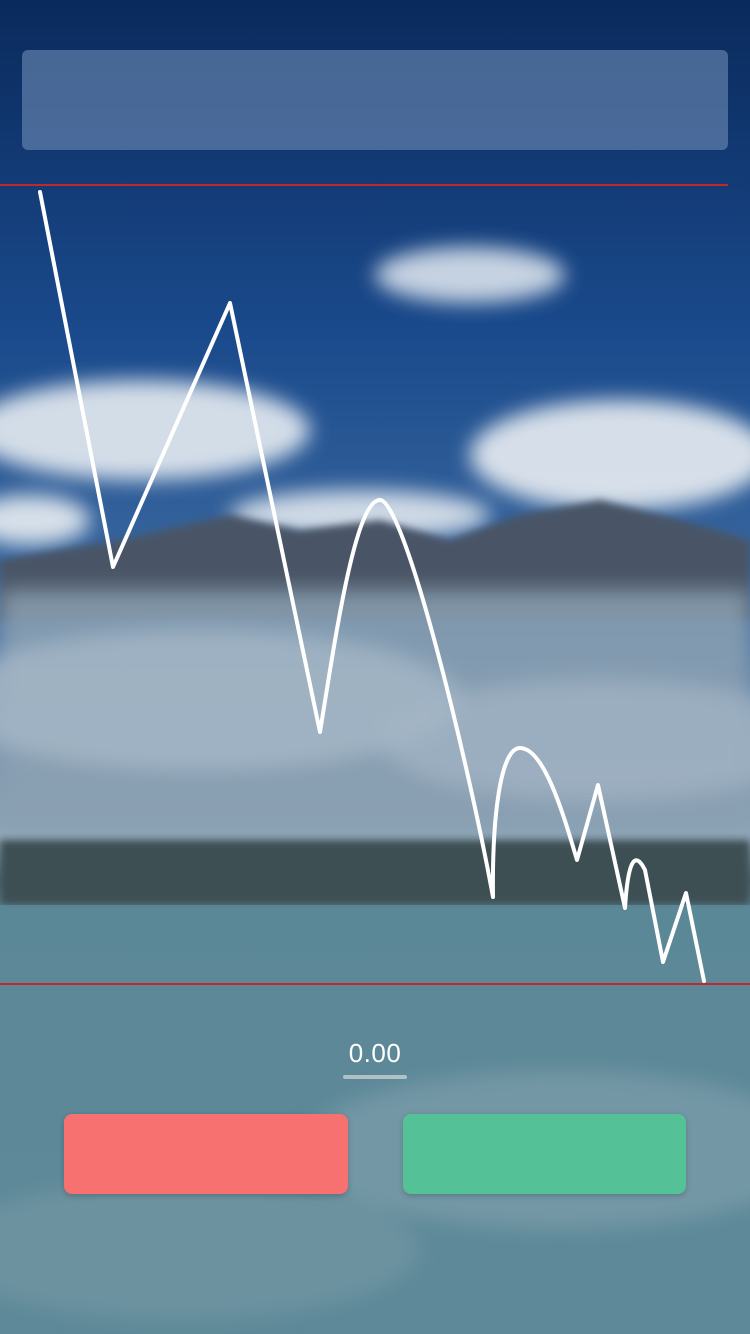  Describe the element at coordinates (544, 1154) in the screenshot. I see `buy-button` at that location.